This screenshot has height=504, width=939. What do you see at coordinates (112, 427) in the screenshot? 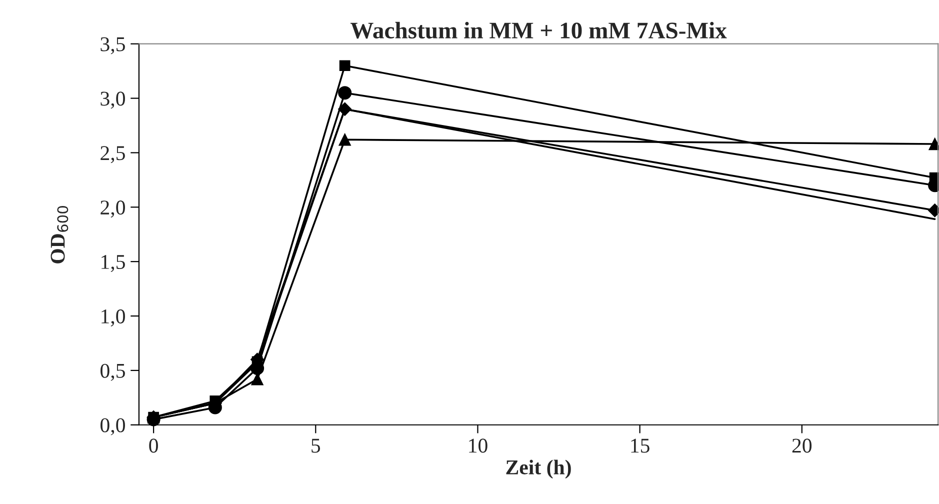
I see `y-tick-label: 0,0` at bounding box center [112, 427].